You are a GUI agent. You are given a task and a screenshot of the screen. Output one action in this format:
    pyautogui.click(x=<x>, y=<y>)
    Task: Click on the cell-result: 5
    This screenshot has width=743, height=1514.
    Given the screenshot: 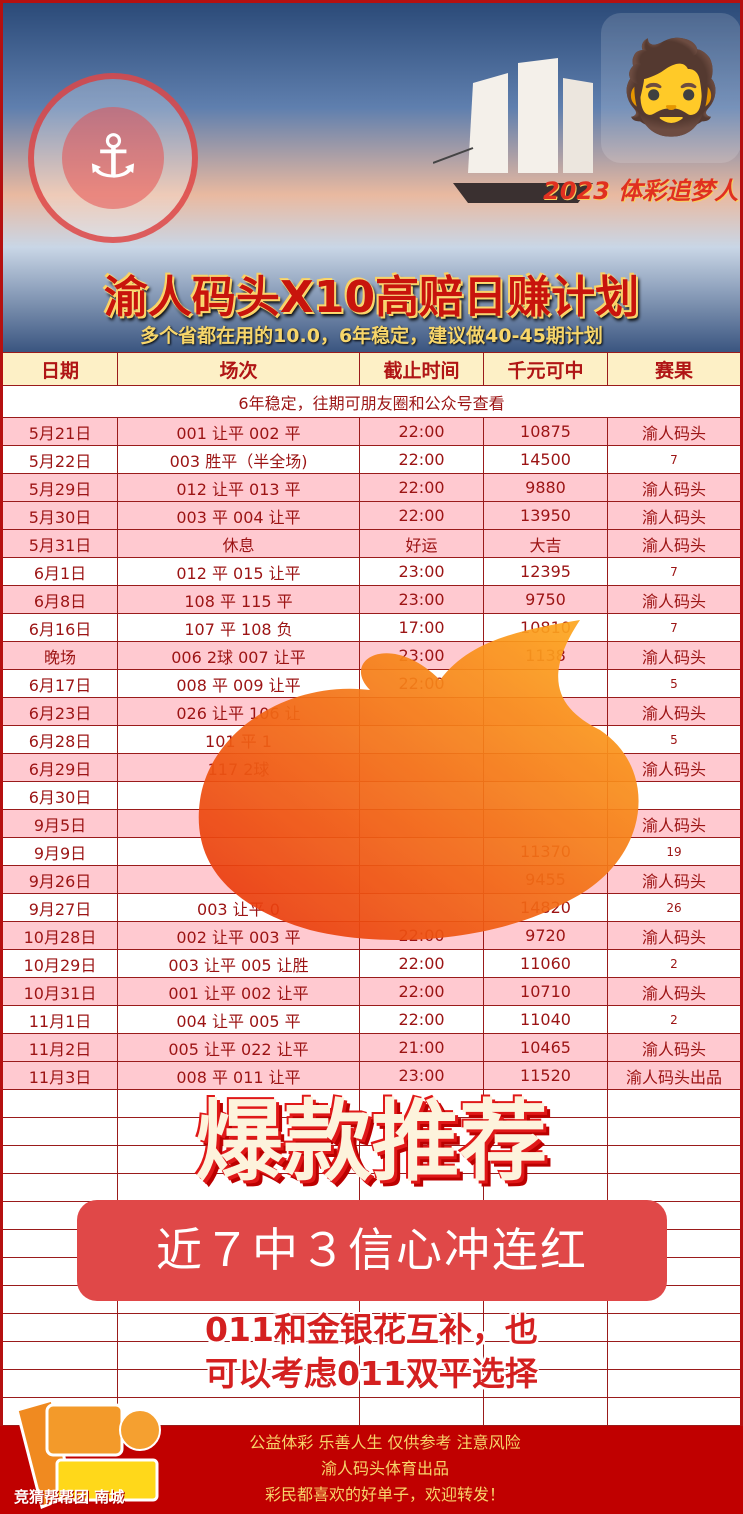 What is the action you would take?
    pyautogui.click(x=674, y=683)
    